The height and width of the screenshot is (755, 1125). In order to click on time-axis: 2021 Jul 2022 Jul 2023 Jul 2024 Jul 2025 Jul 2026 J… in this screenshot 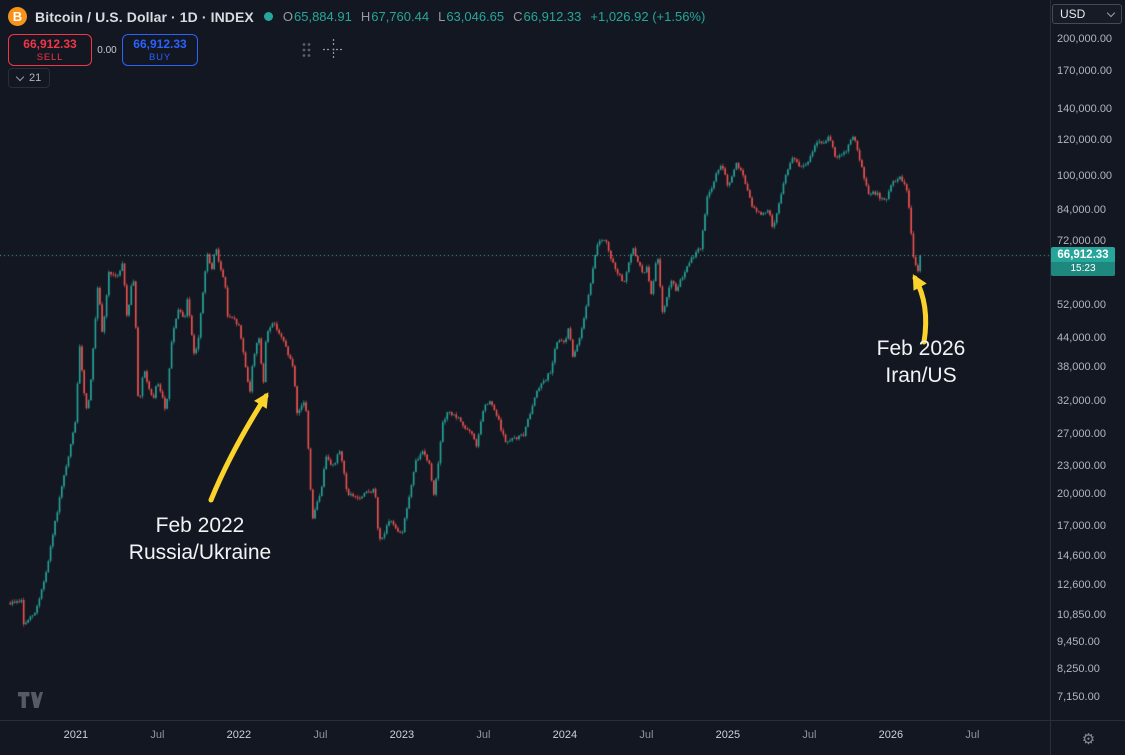, I will do `click(525, 737)`.